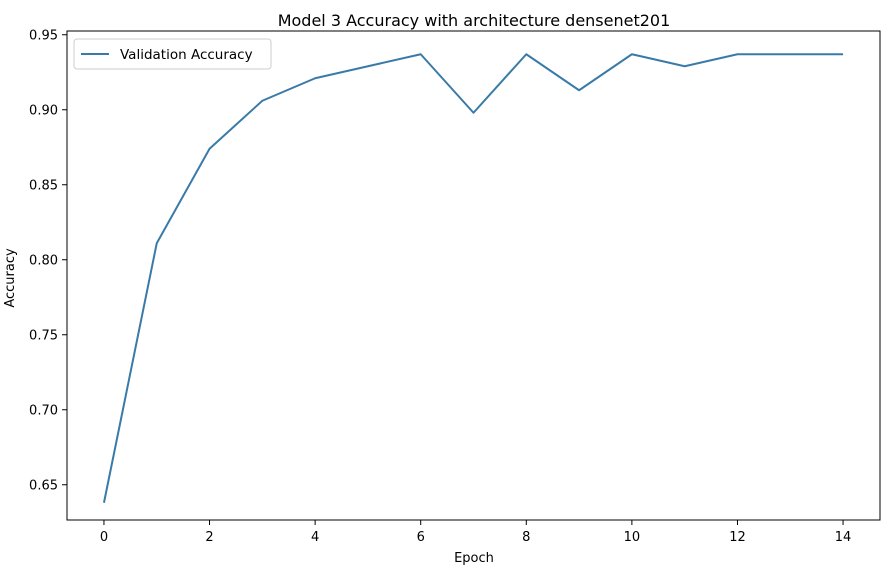 This screenshot has width=890, height=566. I want to click on legend-box, so click(172, 54).